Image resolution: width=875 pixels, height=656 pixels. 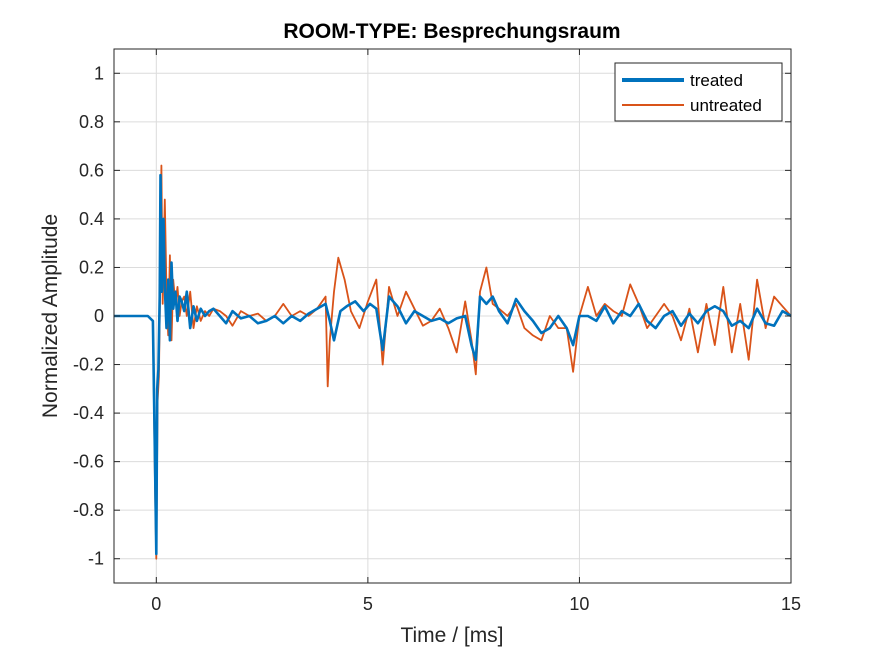 I want to click on x-tick-label: 5, so click(x=368, y=604).